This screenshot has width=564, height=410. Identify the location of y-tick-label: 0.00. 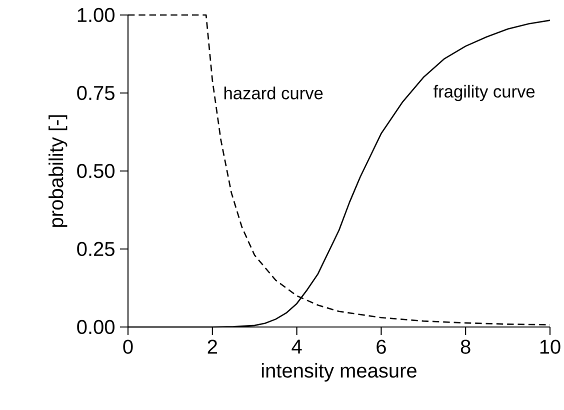
(95, 327).